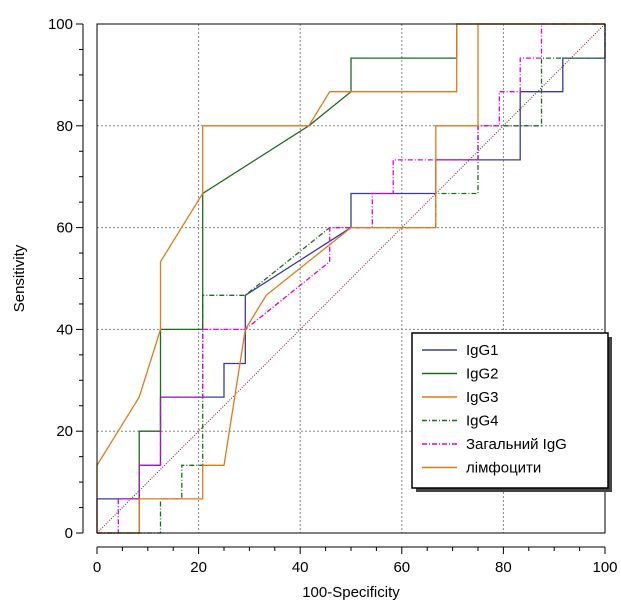 The height and width of the screenshot is (601, 621). What do you see at coordinates (60, 279) in the screenshot?
I see `y-tick-labels: 0 20 40 60 80 100` at bounding box center [60, 279].